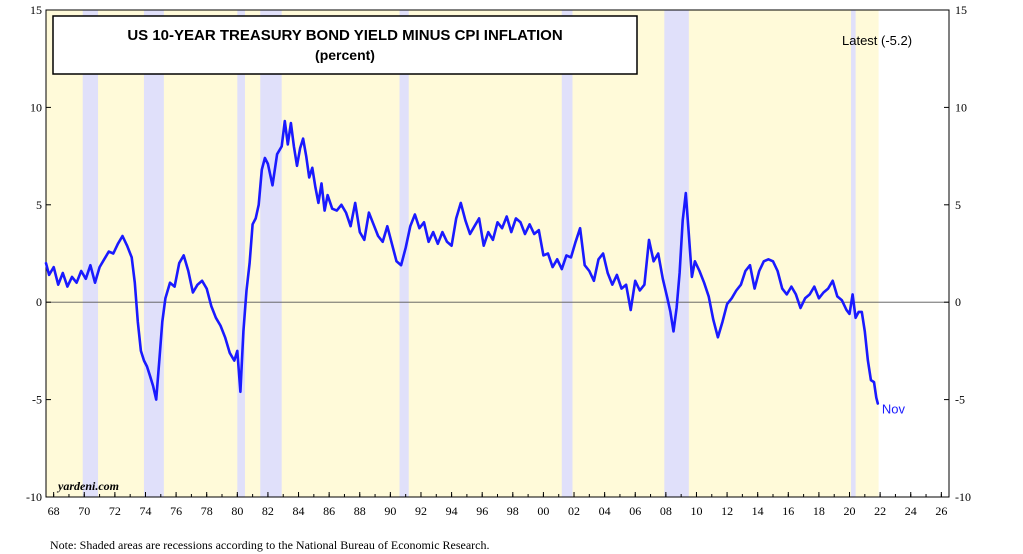 Image resolution: width=1023 pixels, height=554 pixels. I want to click on x-tick-label: 78, so click(207, 511).